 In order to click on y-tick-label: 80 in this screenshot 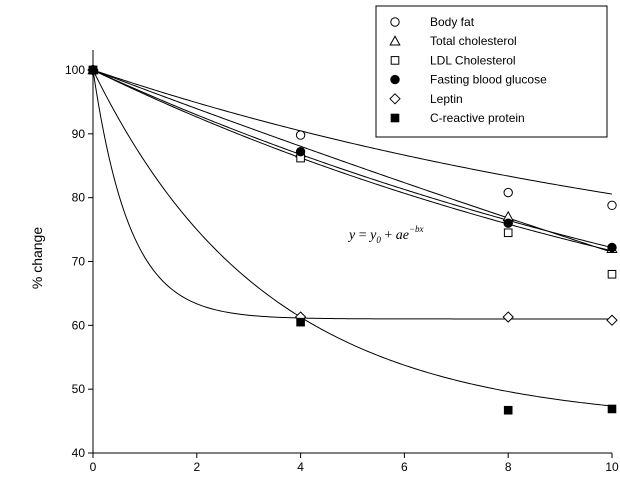, I will do `click(79, 198)`.